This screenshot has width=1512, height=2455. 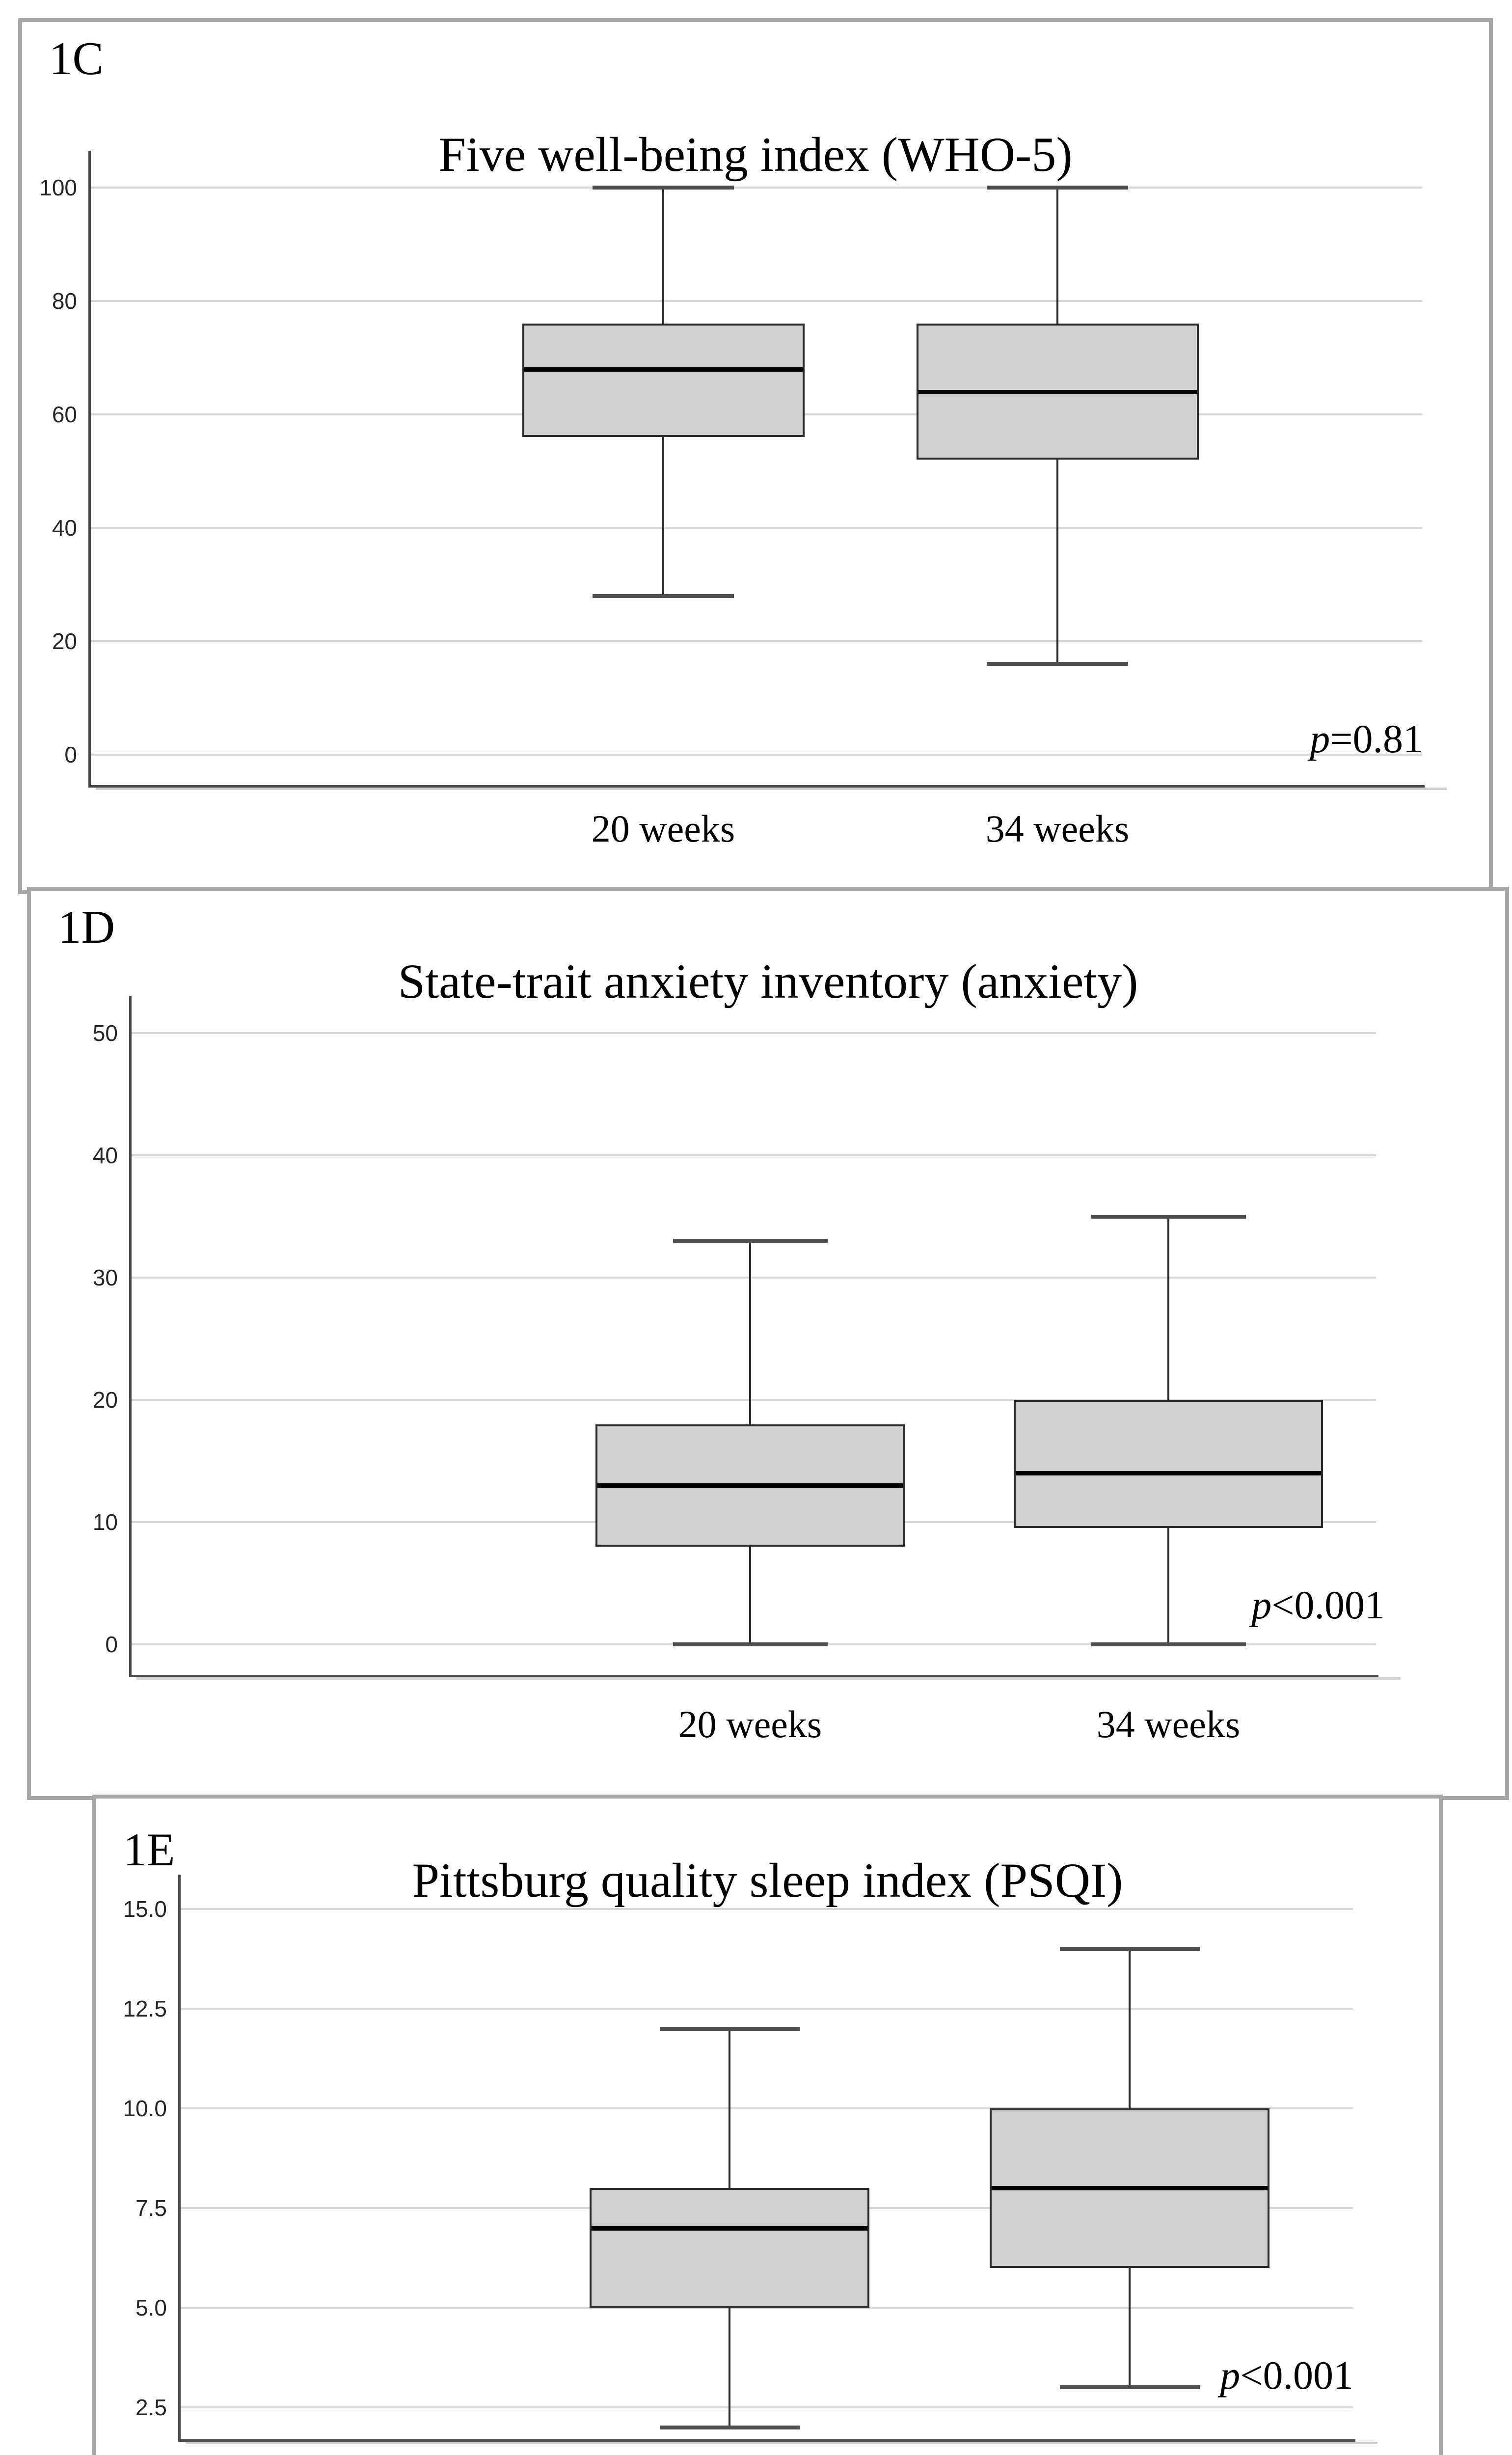 What do you see at coordinates (87, 927) in the screenshot?
I see `panel-label-1d: 1D` at bounding box center [87, 927].